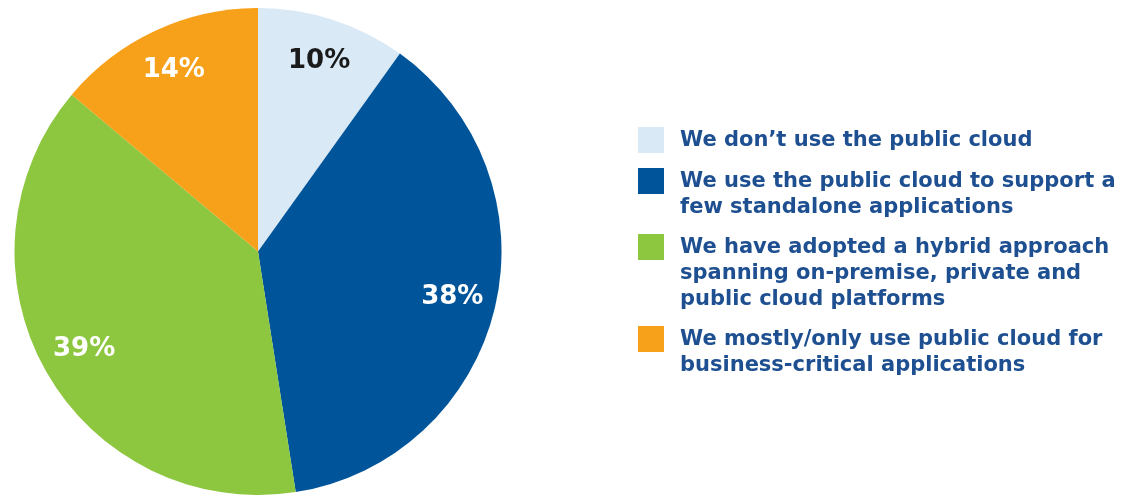 This screenshot has height=503, width=1134. Describe the element at coordinates (452, 295) in the screenshot. I see `data-label: 38%` at that location.